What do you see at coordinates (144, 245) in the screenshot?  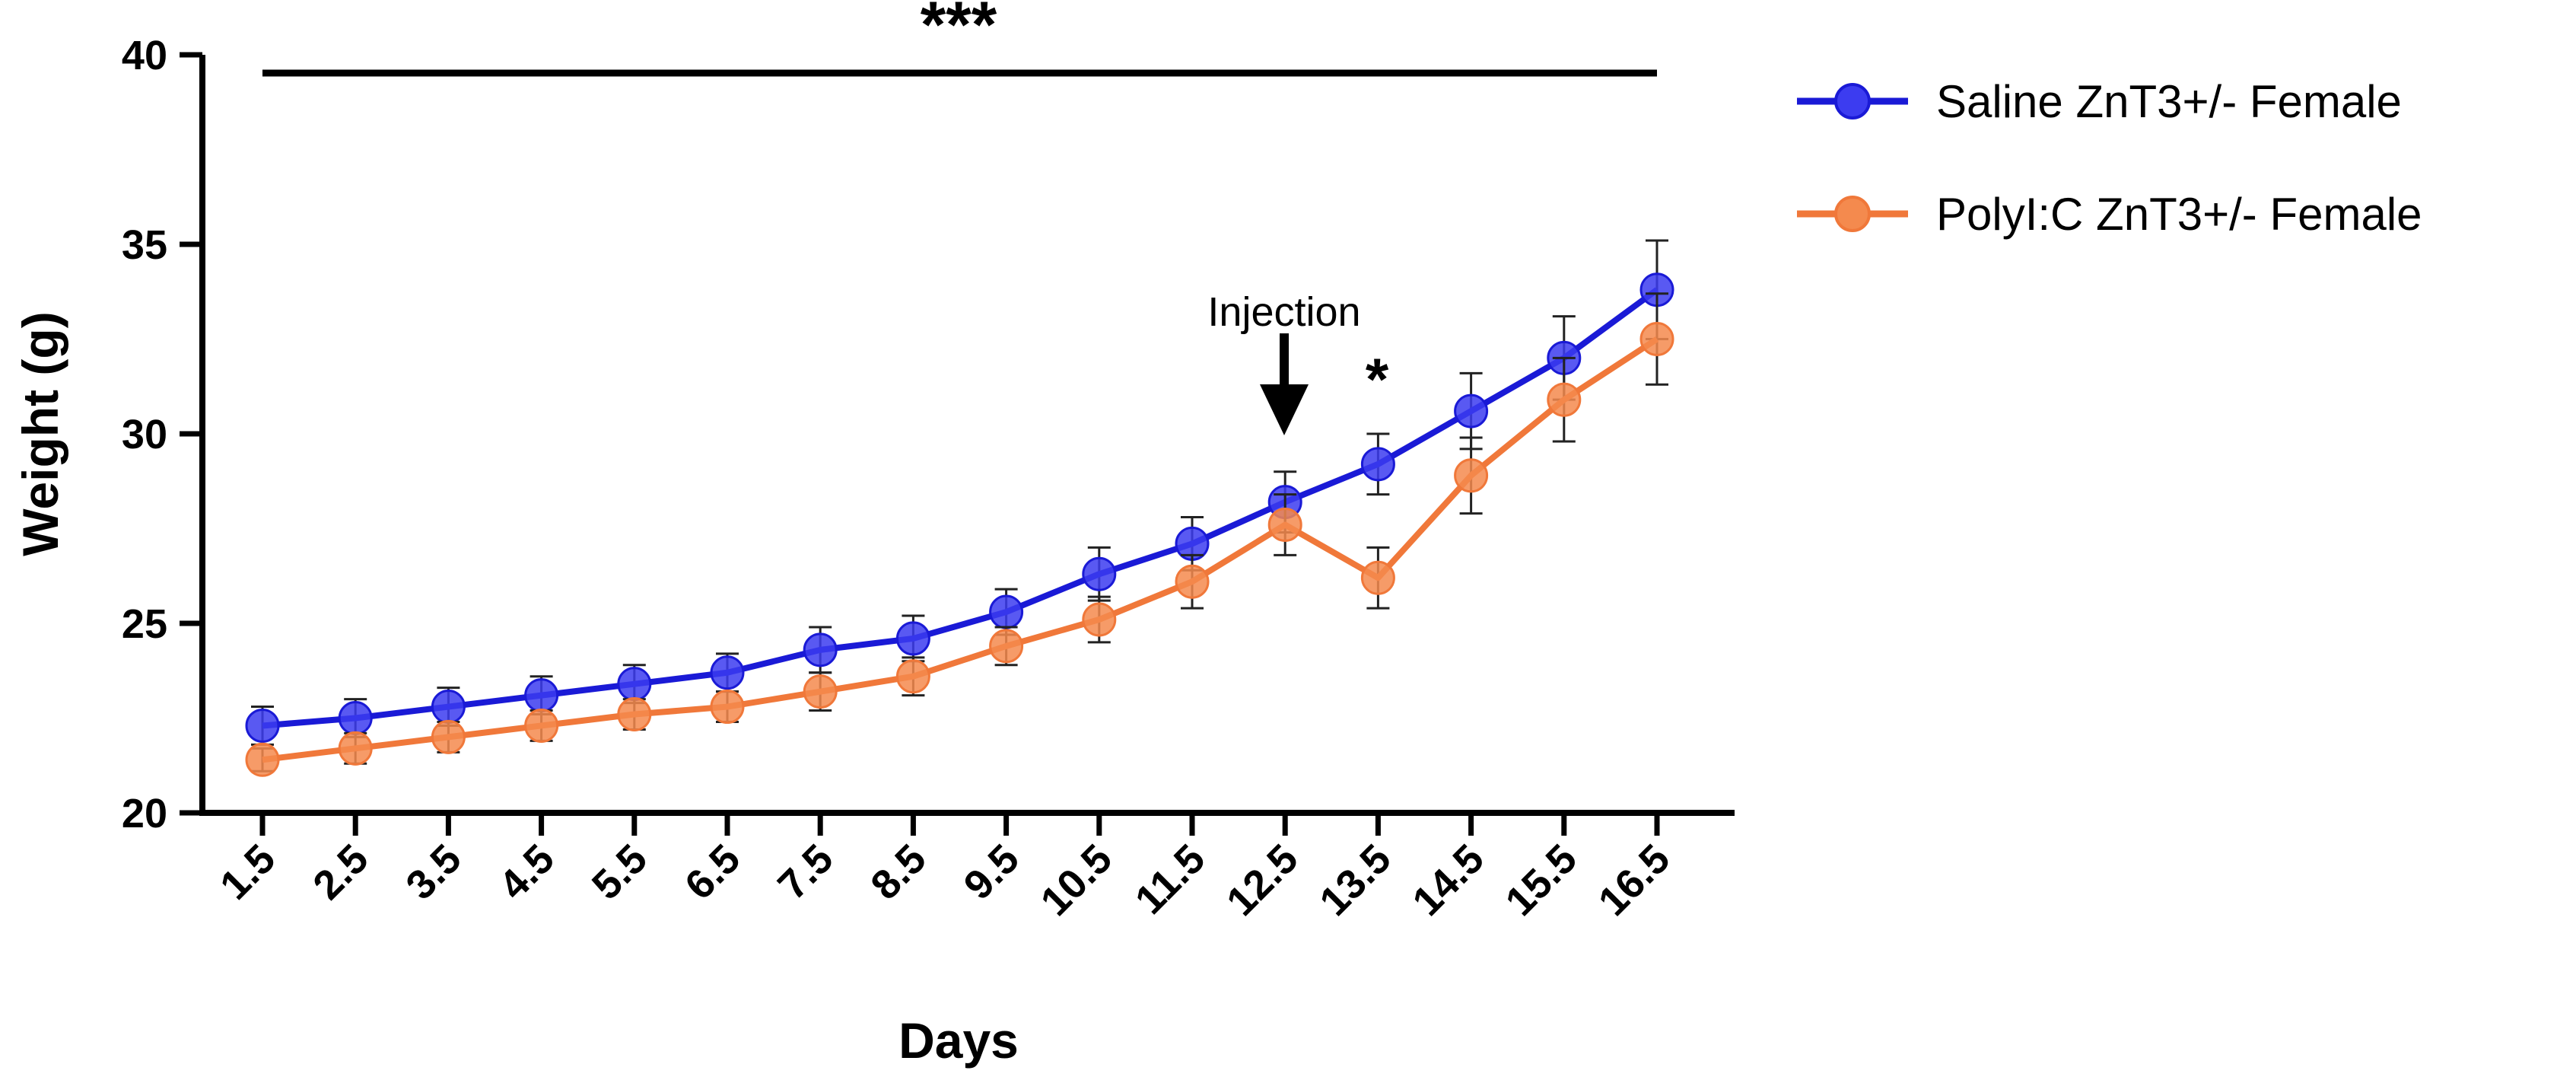 I see `y-tick-label: 35` at bounding box center [144, 245].